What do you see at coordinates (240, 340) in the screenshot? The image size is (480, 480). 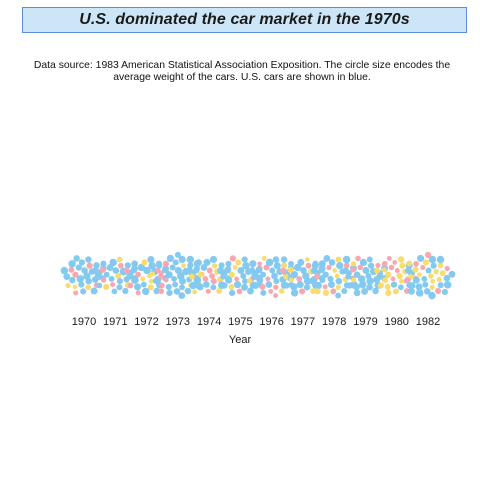 I see `x-axis-label: Year` at bounding box center [240, 340].